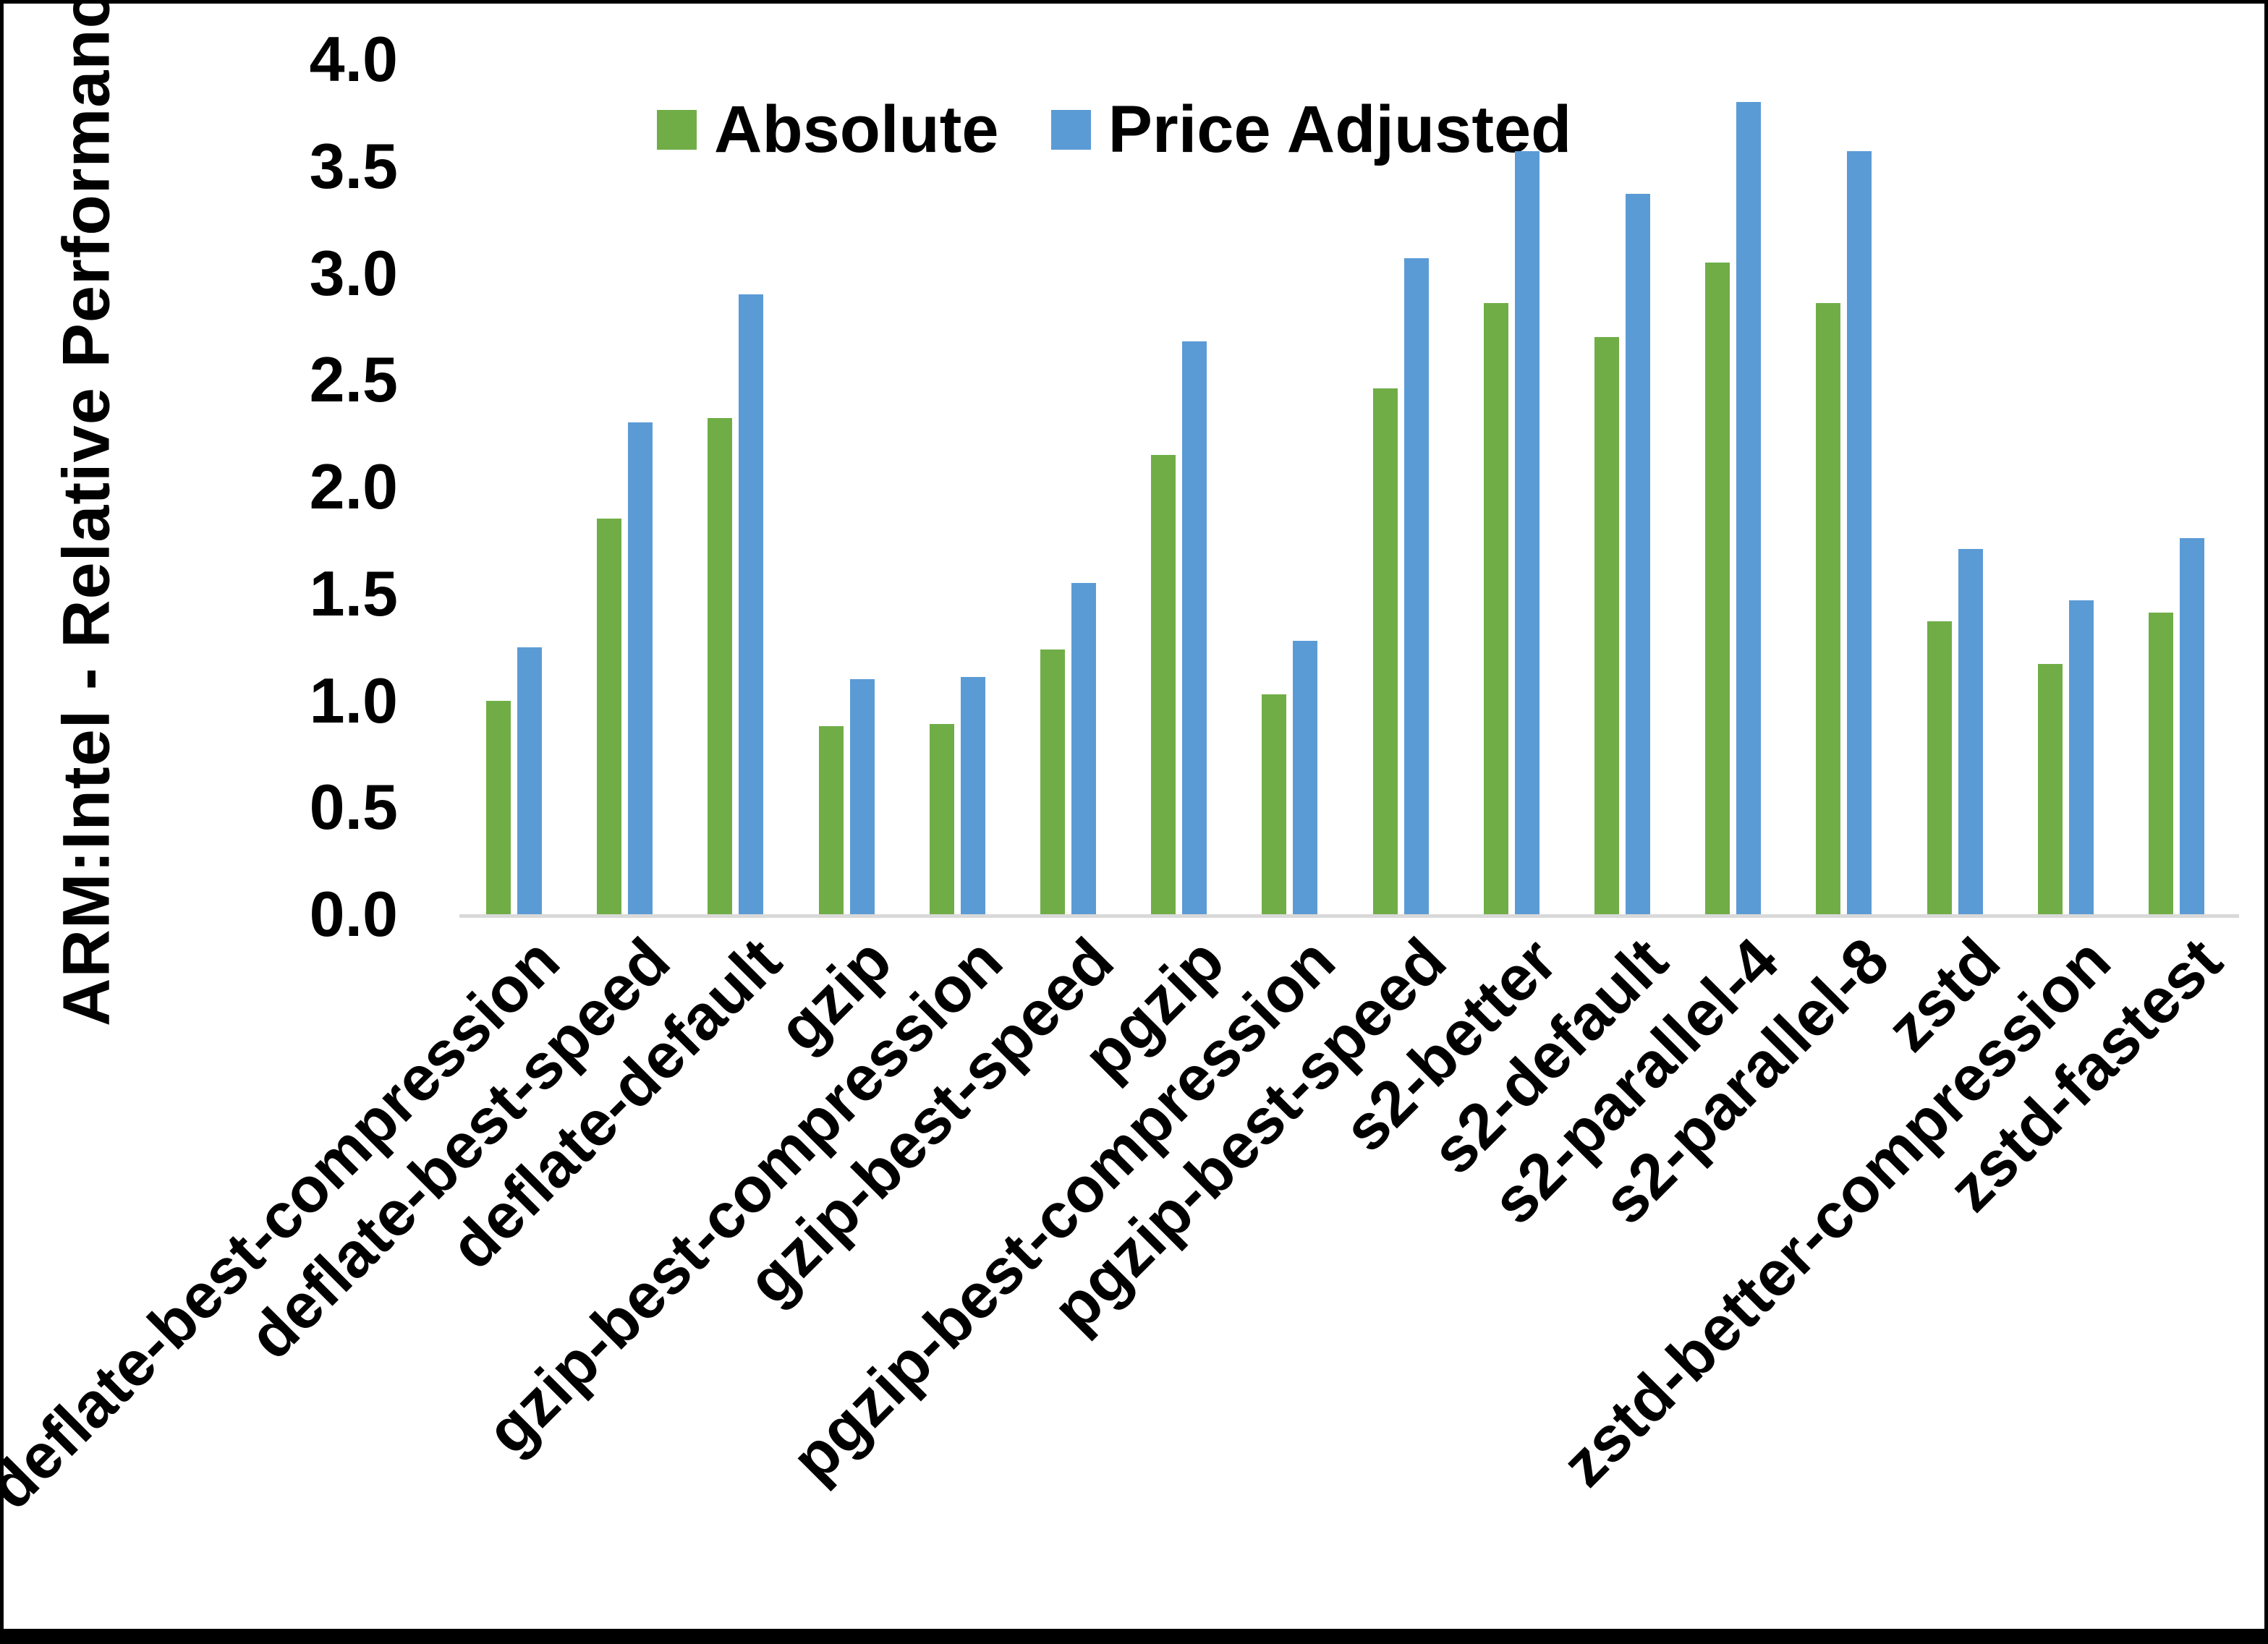 The width and height of the screenshot is (2268, 1644). Describe the element at coordinates (1495, 608) in the screenshot. I see `bar-absolute-s2-better` at that location.